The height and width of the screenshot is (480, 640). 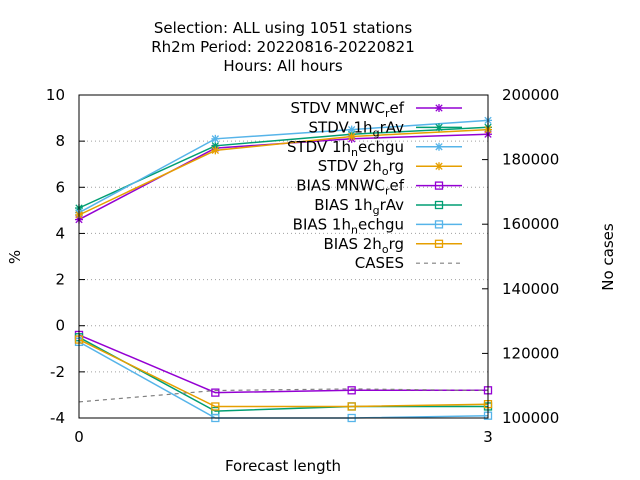 I want to click on legend-label: CASES, so click(x=379, y=263).